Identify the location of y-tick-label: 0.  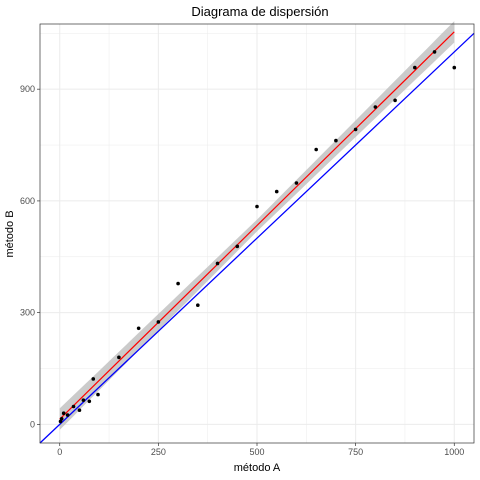
(32, 424).